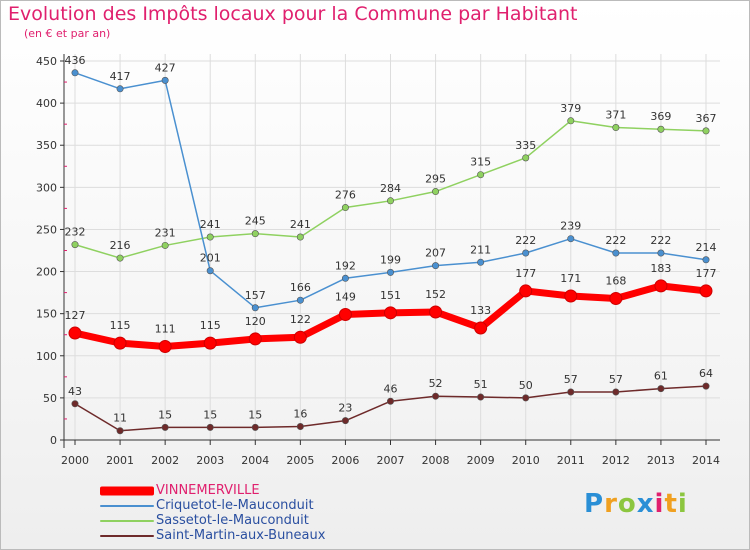 Image resolution: width=750 pixels, height=550 pixels. Describe the element at coordinates (165, 329) in the screenshot. I see `data-label-vinnemerville: 111` at that location.